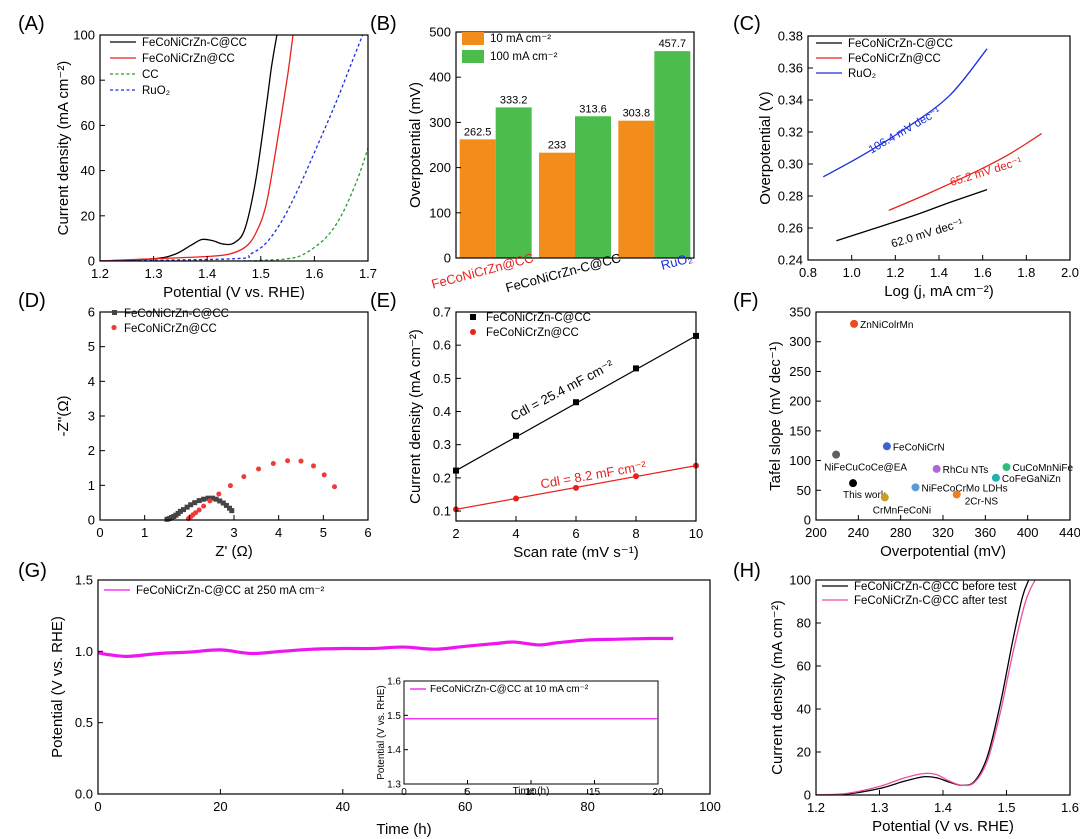 Image resolution: width=1080 pixels, height=839 pixels. What do you see at coordinates (1028, 532) in the screenshot?
I see `x-tick-label: 400` at bounding box center [1028, 532].